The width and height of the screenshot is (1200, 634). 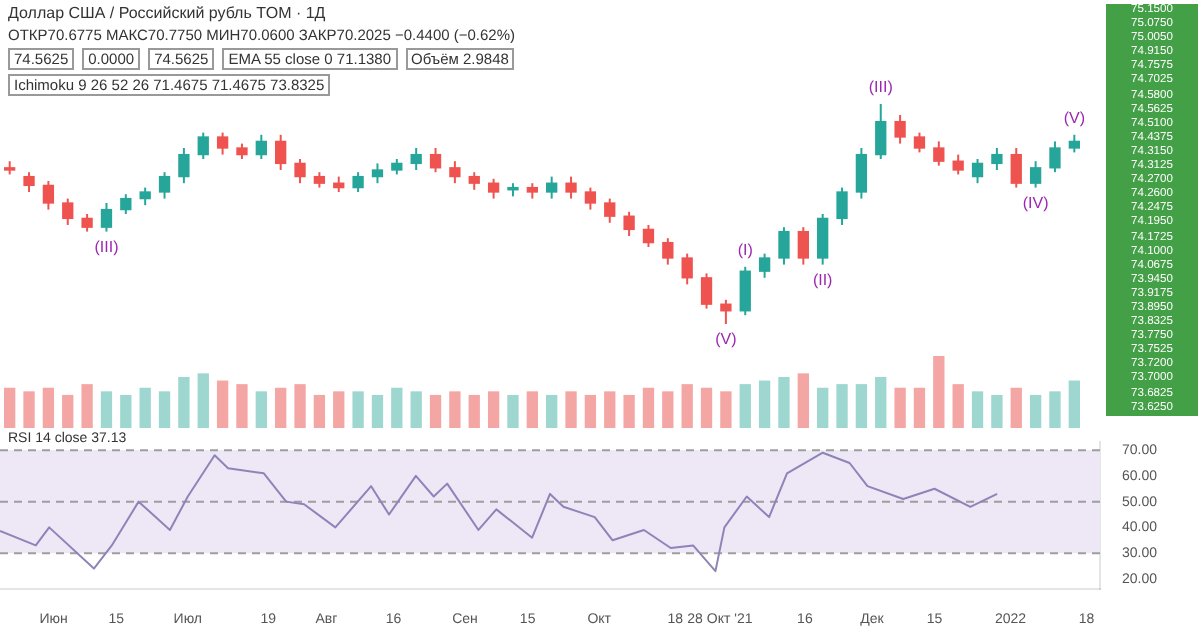 I want to click on annotation: (IV), so click(x=1036, y=203).